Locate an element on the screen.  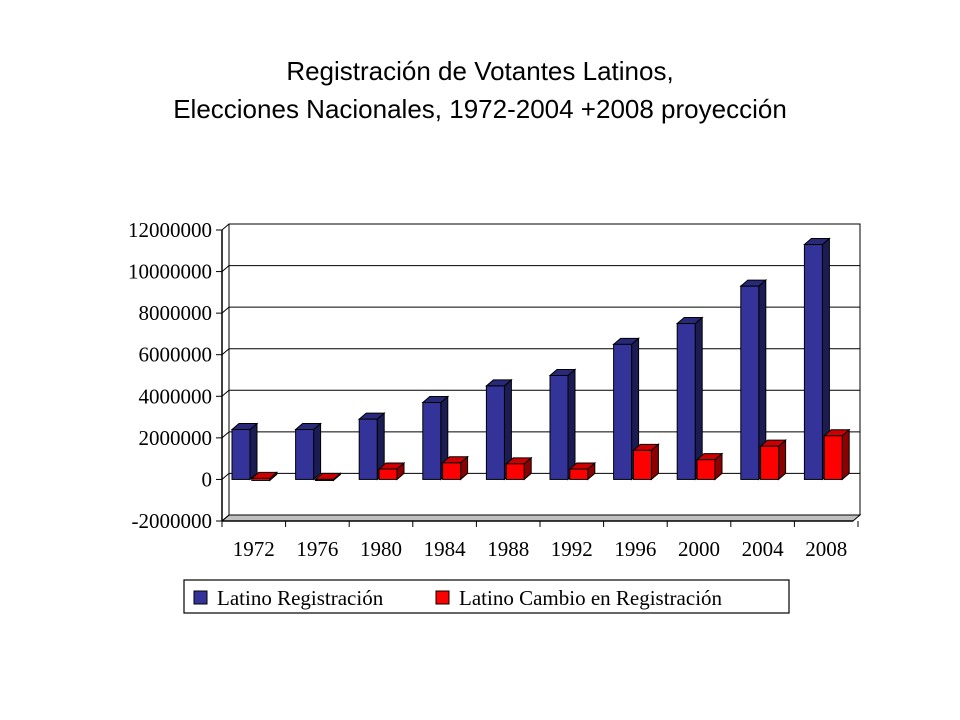
bar-cambio-2008 is located at coordinates (836, 454).